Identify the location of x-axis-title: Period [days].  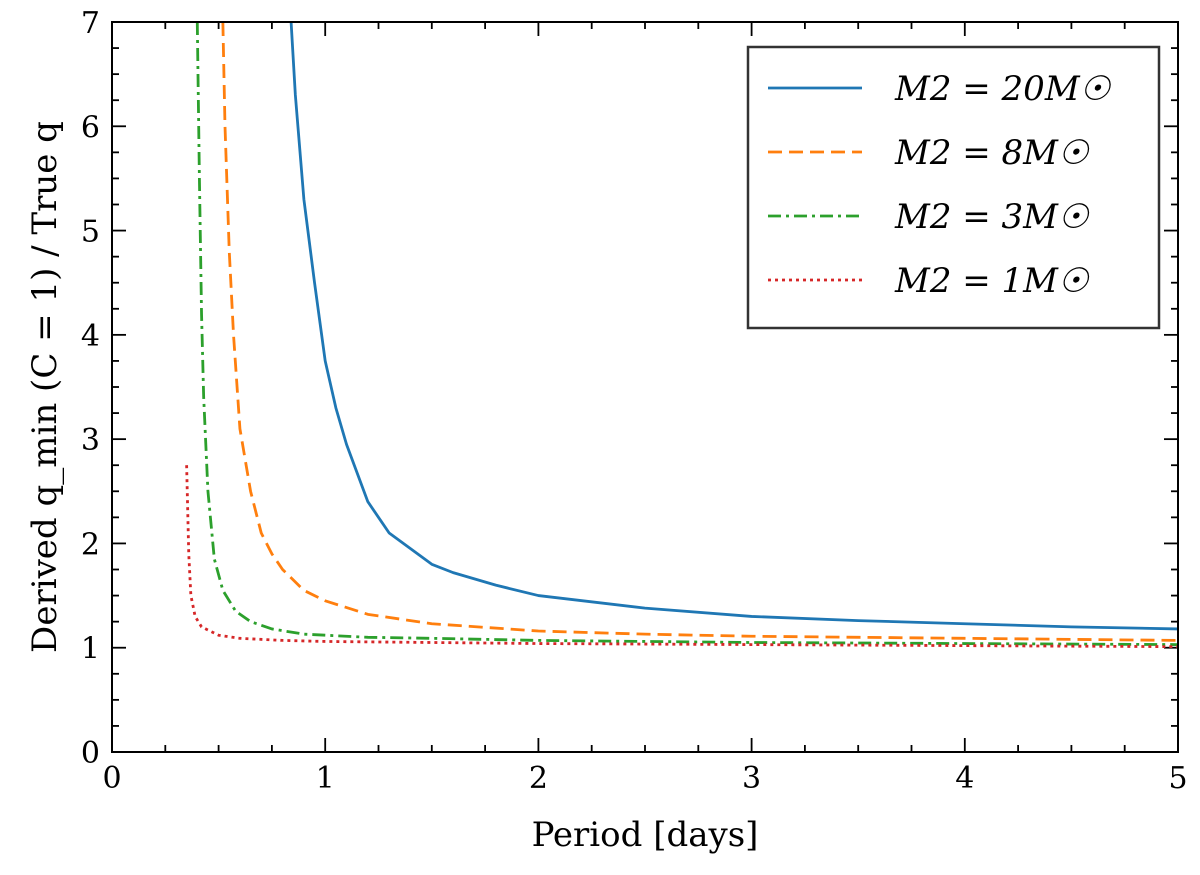
(645, 835).